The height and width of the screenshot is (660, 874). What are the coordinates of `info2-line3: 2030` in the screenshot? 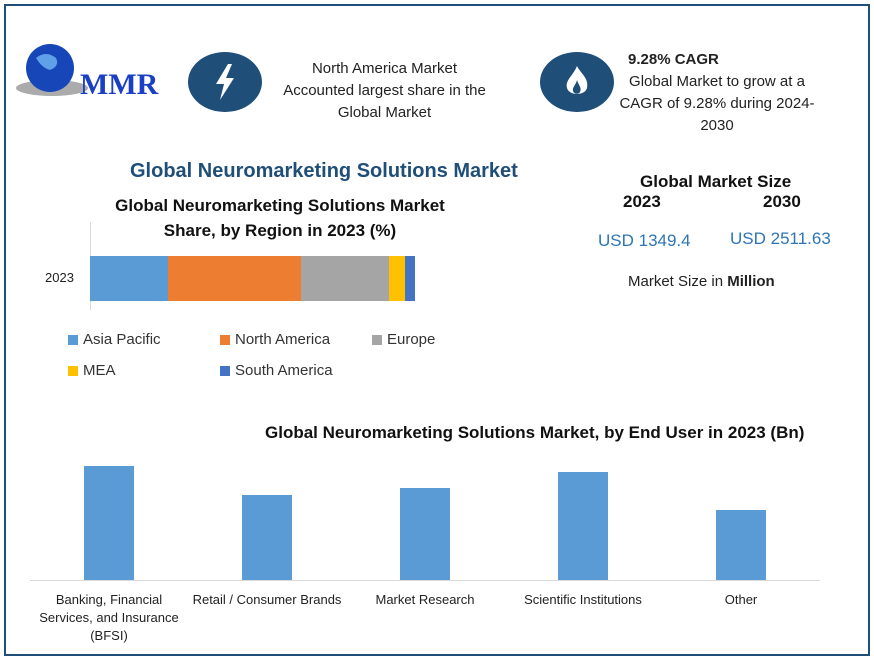 It's located at (717, 125).